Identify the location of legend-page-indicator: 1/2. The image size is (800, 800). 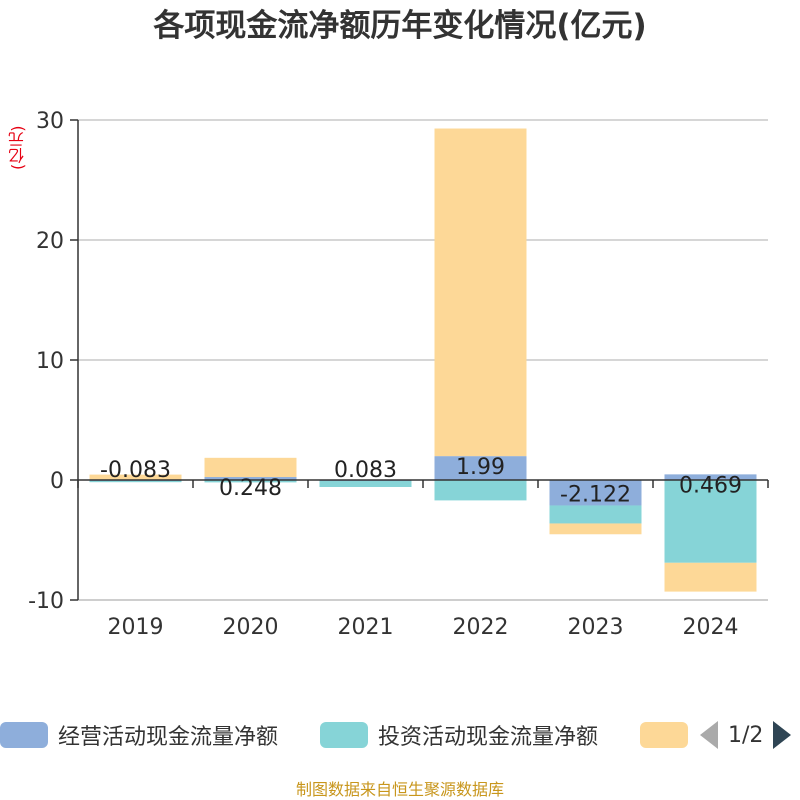
(746, 735).